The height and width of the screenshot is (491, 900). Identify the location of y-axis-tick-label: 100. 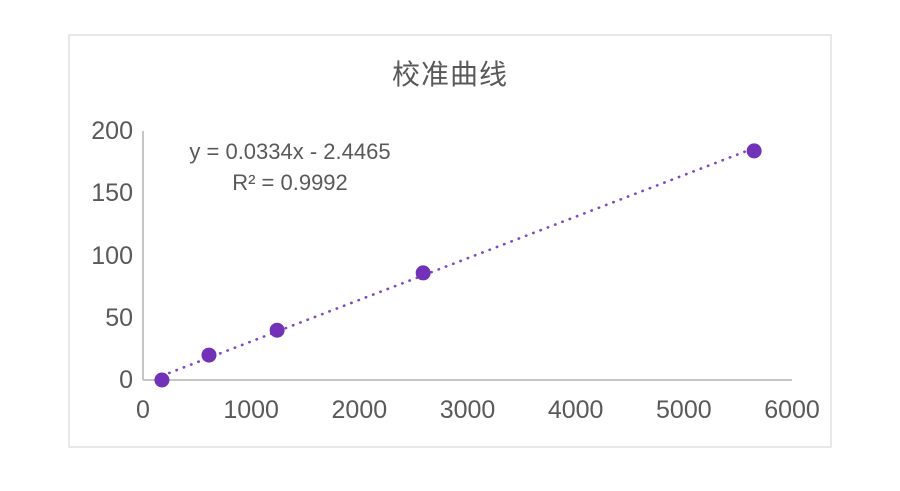
(112, 255).